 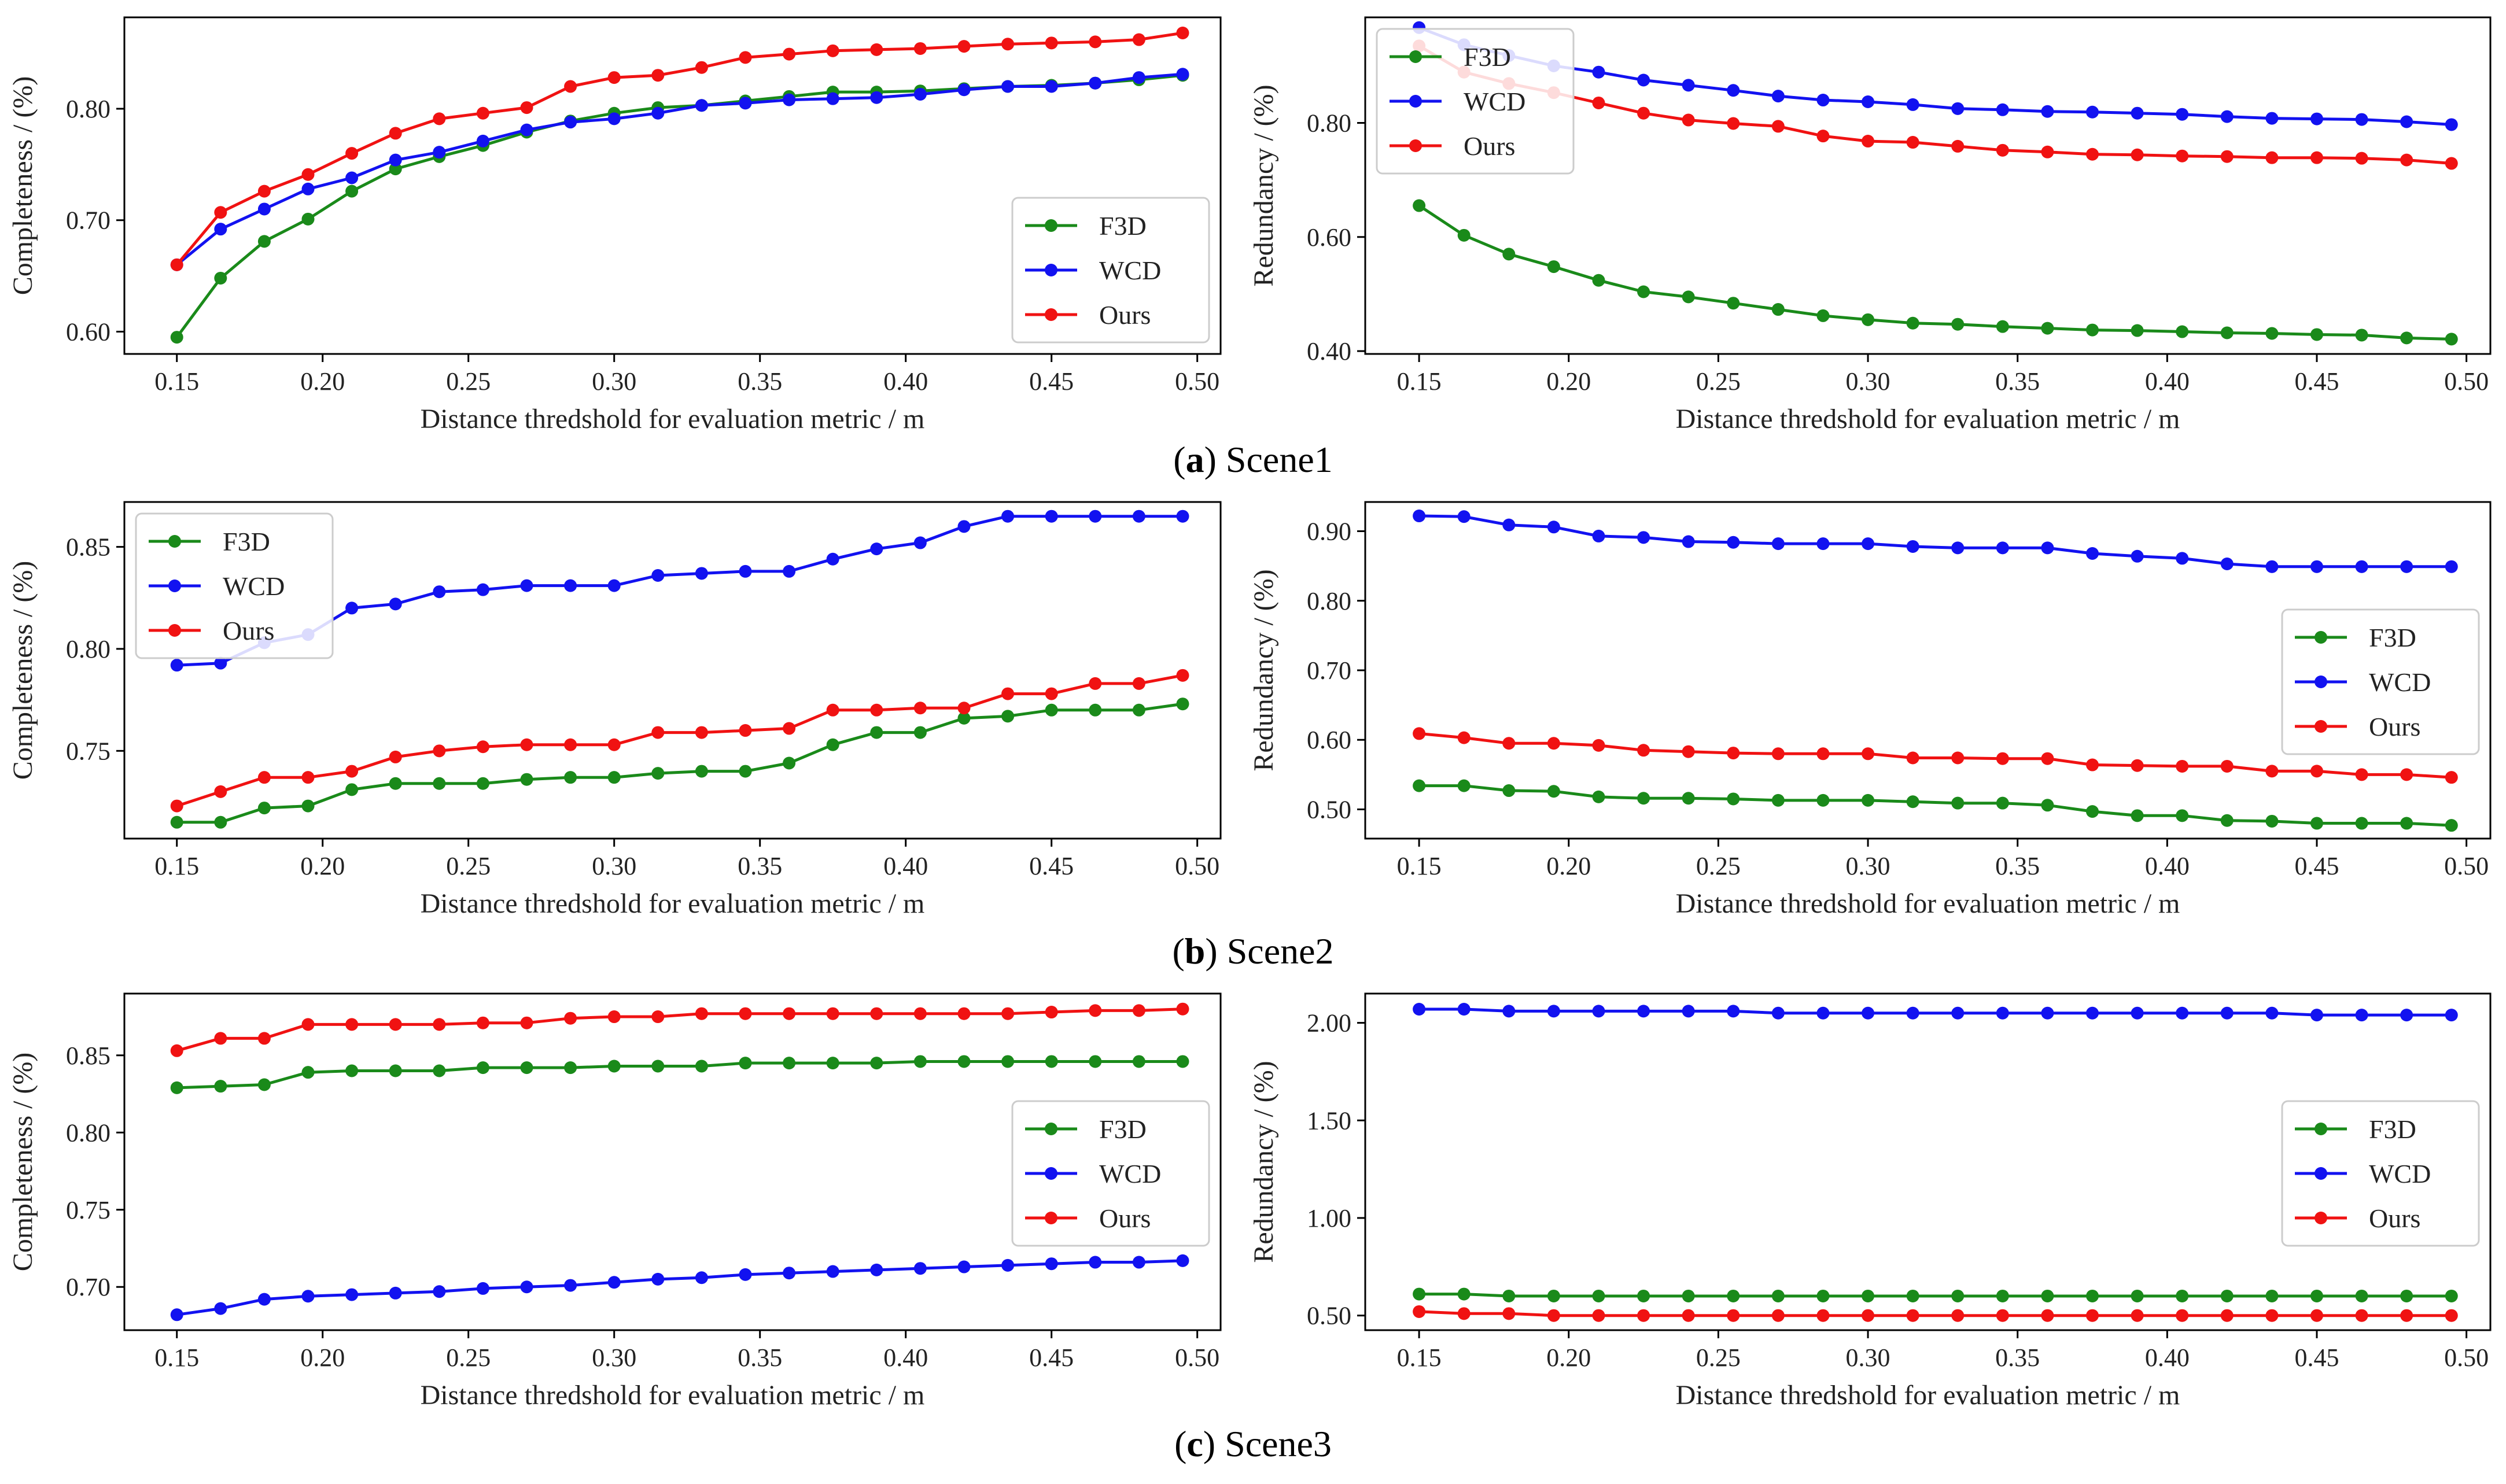 I want to click on legend-label-wcd: WCD, so click(x=1130, y=271).